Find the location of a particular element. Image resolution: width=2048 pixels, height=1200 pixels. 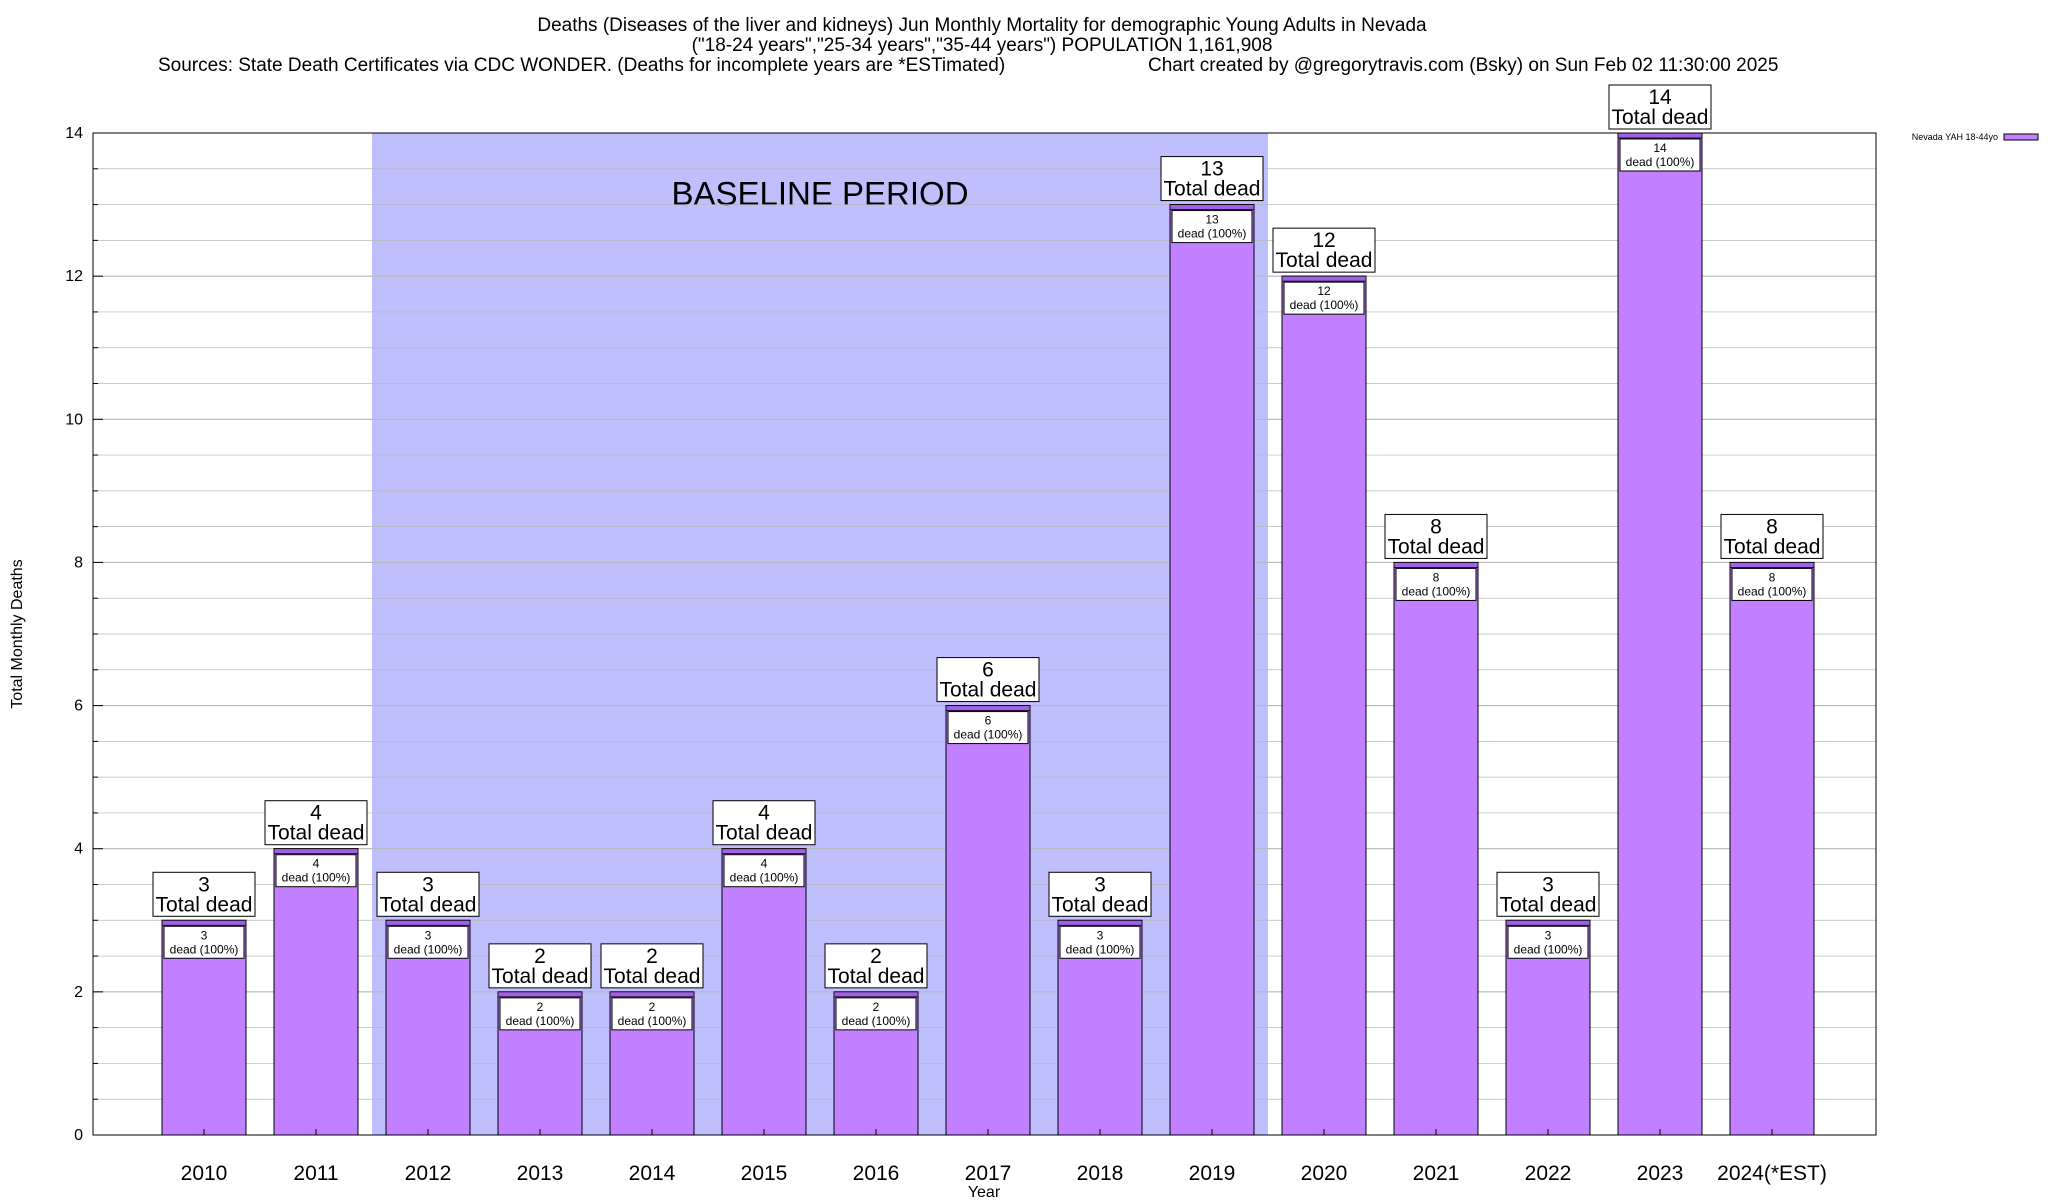

x-tick-label: 2012 is located at coordinates (428, 1173).